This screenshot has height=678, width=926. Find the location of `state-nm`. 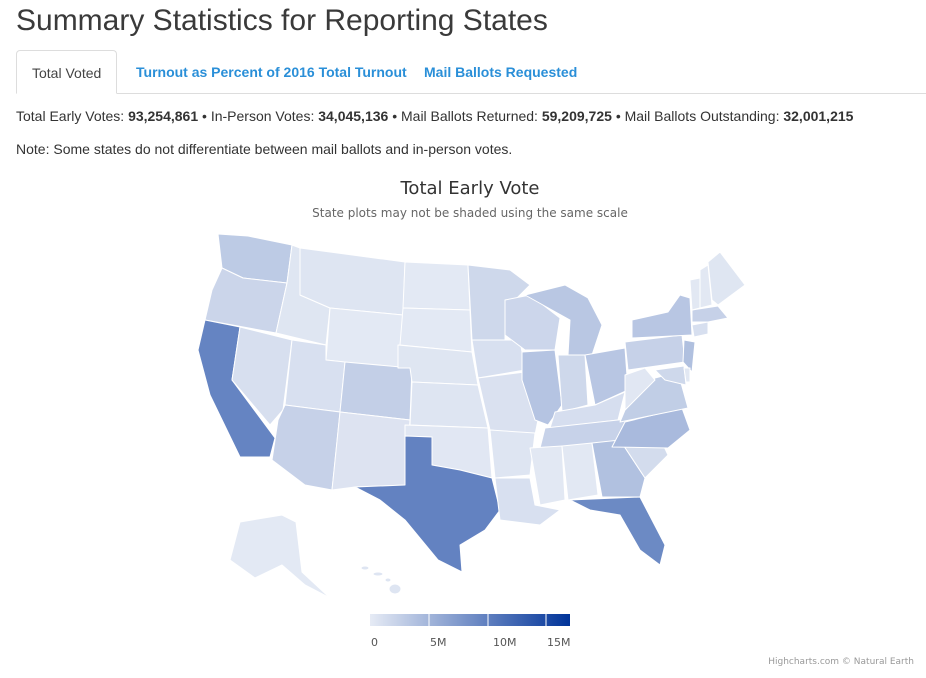

state-nm is located at coordinates (371, 451).